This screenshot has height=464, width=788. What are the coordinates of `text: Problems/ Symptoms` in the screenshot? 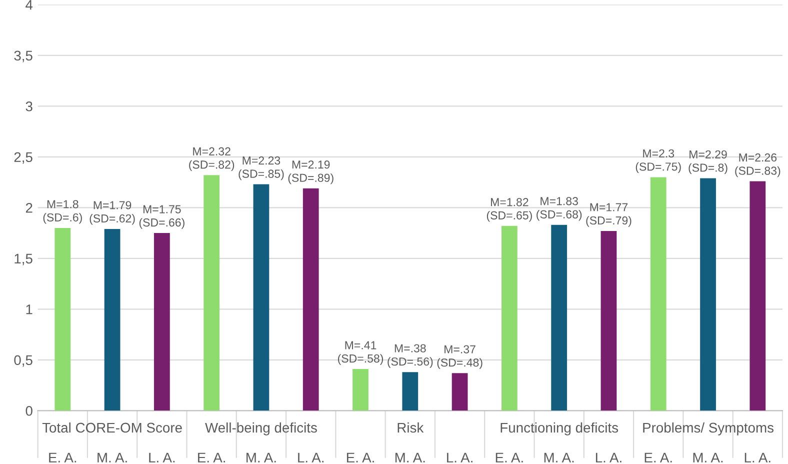 It's located at (708, 429).